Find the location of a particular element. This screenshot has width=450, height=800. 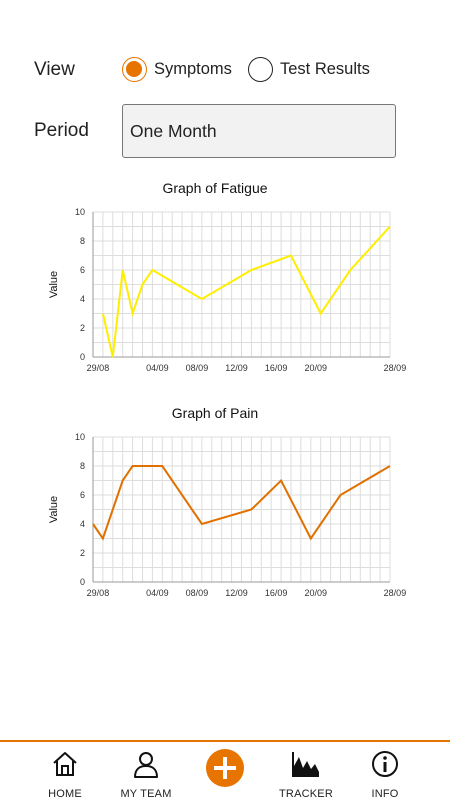

nav-my-team-label: MY TEAM is located at coordinates (146, 794).